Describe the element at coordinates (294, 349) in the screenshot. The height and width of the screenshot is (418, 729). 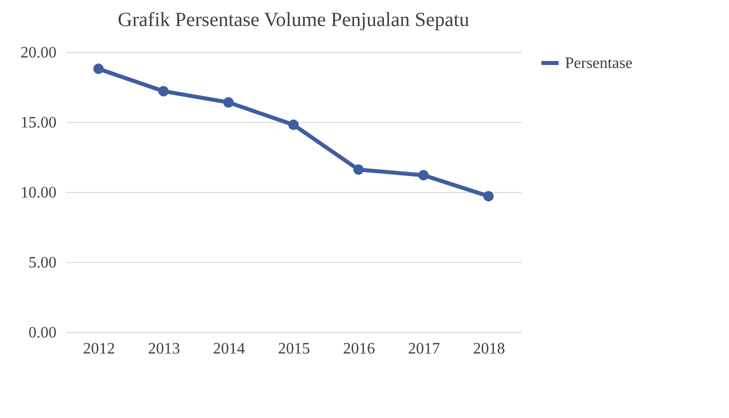
I see `x-tick-label: 2015` at that location.